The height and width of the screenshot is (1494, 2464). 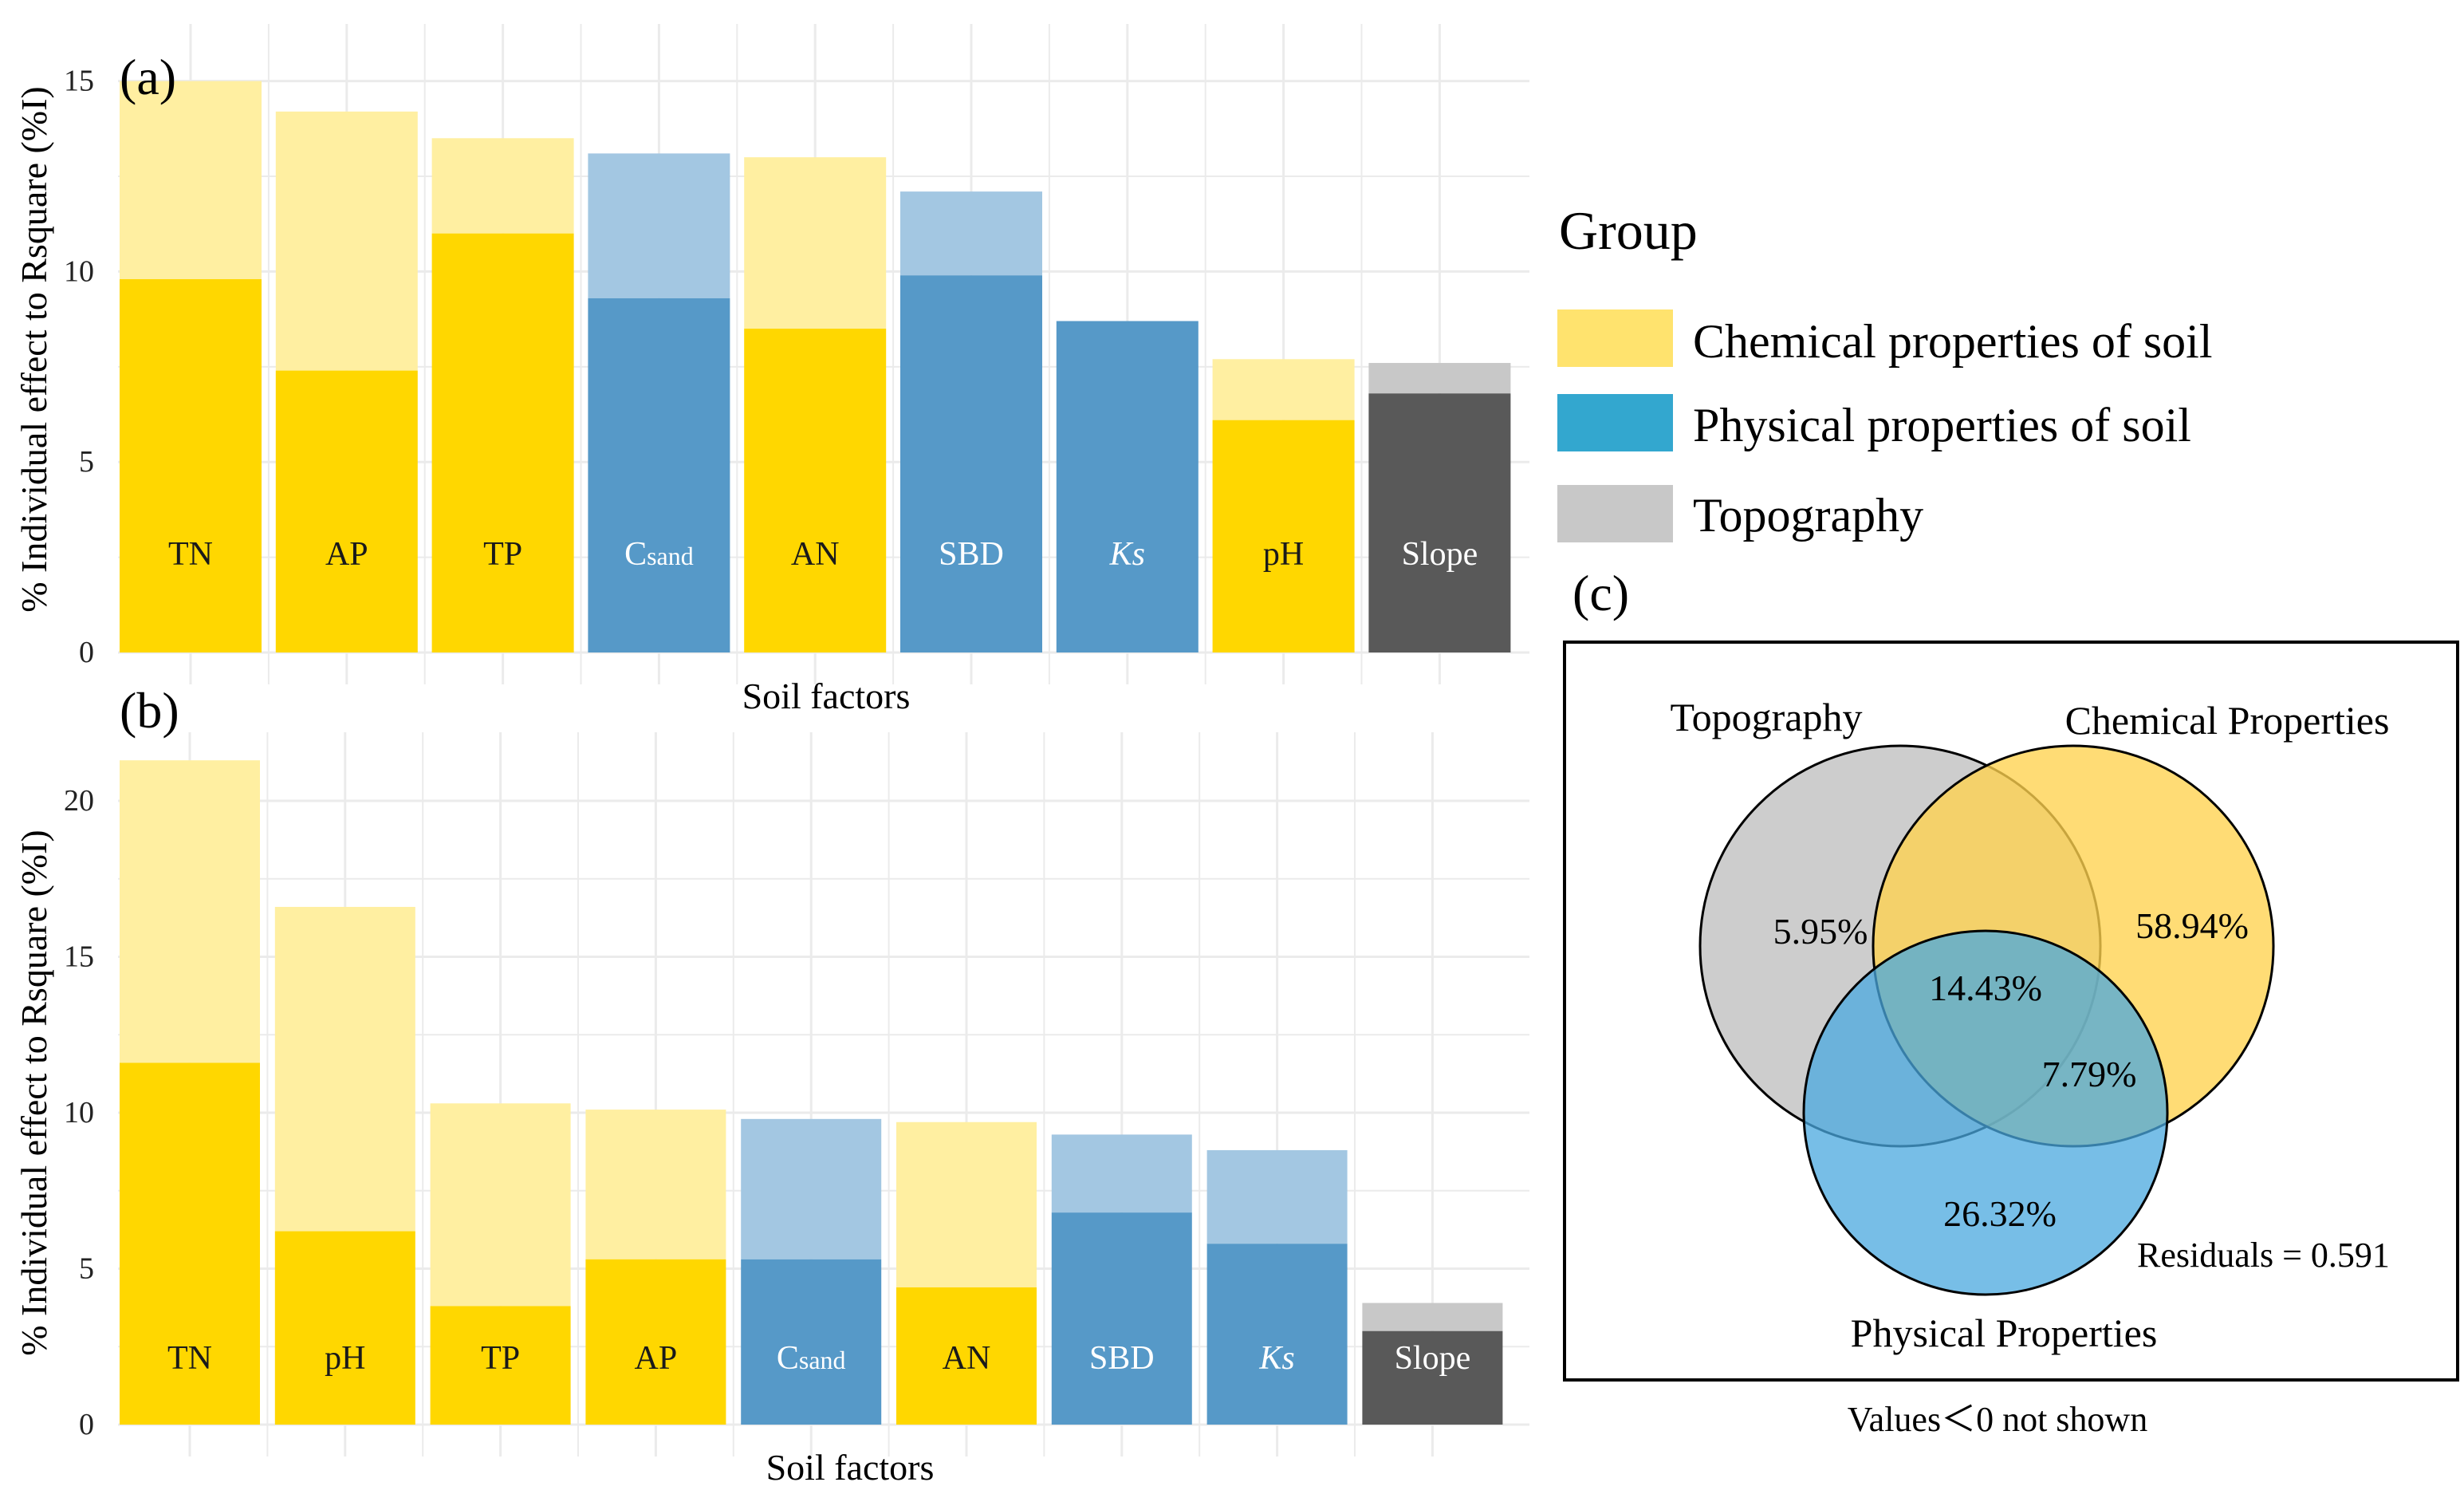 What do you see at coordinates (1615, 513) in the screenshot?
I see `legend-swatch-topography` at bounding box center [1615, 513].